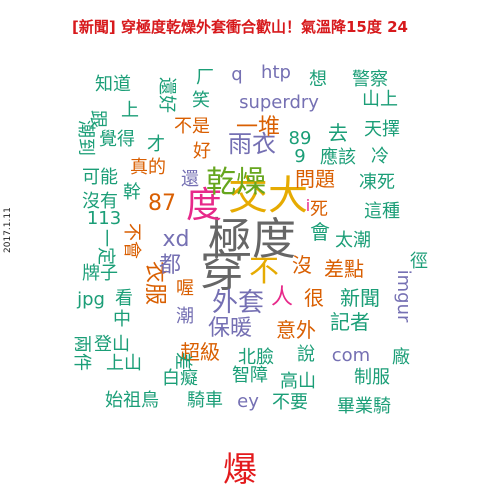  I want to click on cloud-word: 很, so click(314, 298).